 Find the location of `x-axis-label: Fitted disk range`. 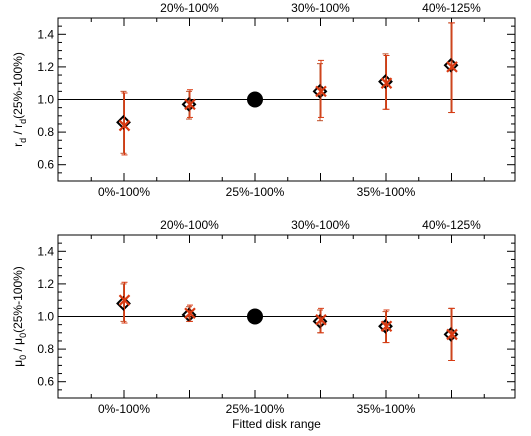

x-axis-label: Fitted disk range is located at coordinates (276, 424).